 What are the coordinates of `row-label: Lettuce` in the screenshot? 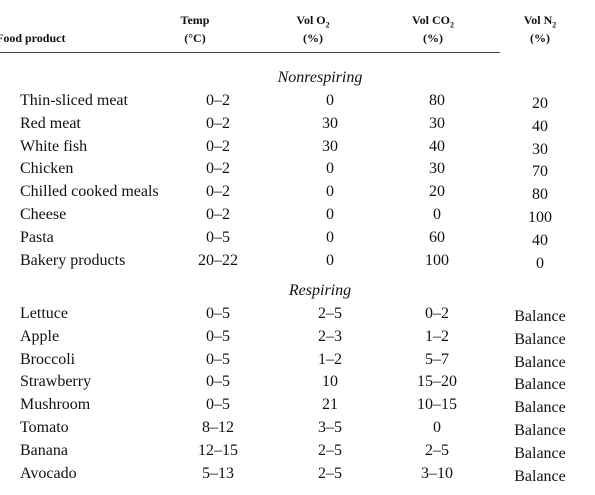 It's located at (44, 313).